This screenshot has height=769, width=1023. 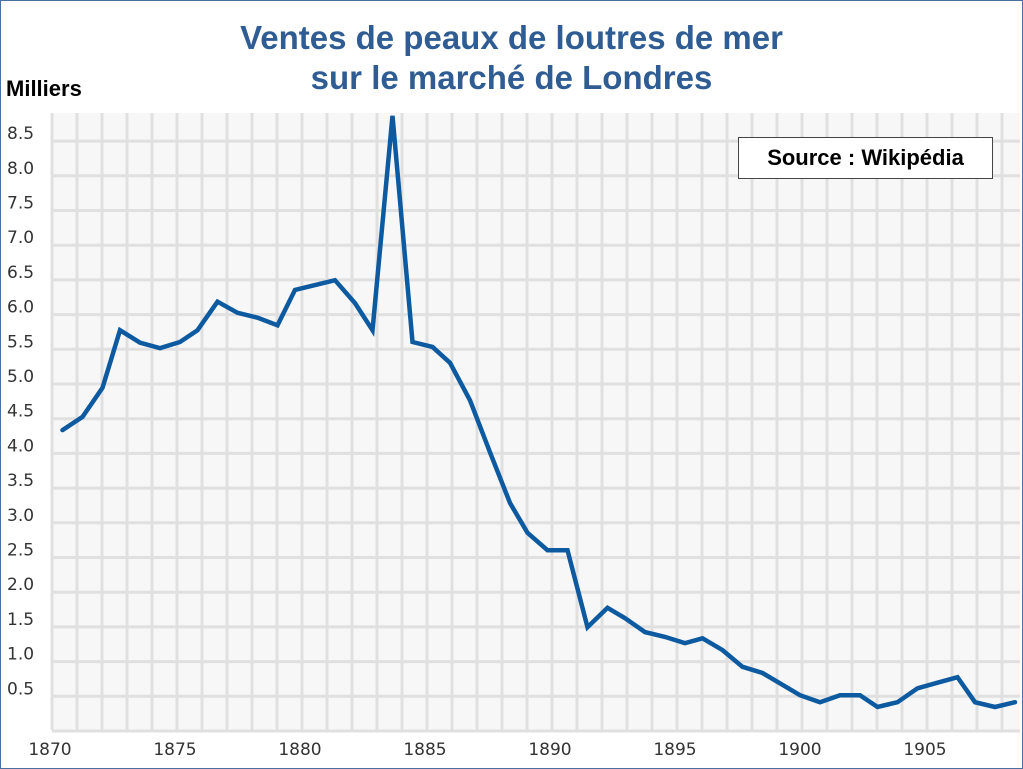 I want to click on y-tick-label: 7.5, so click(x=20, y=204).